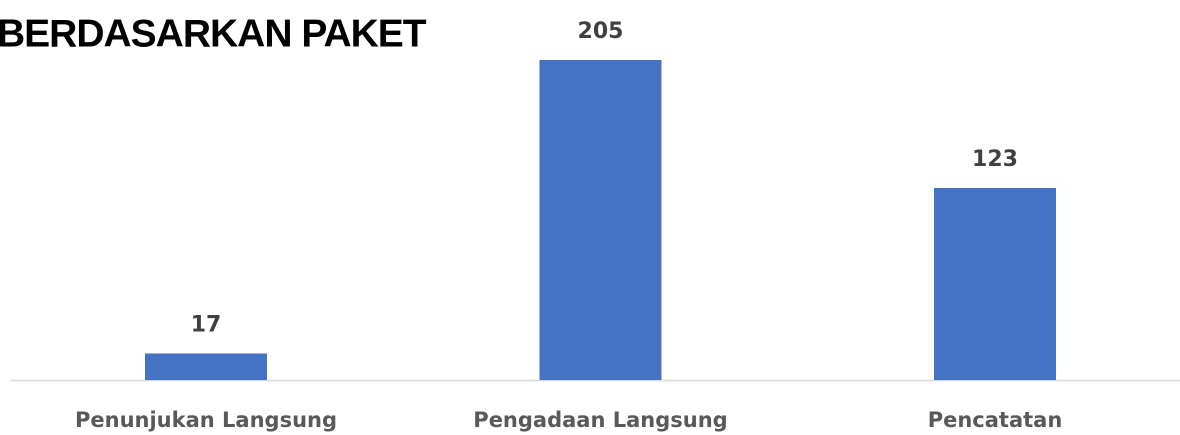 This screenshot has width=1180, height=435. I want to click on value-label: 123, so click(995, 159).